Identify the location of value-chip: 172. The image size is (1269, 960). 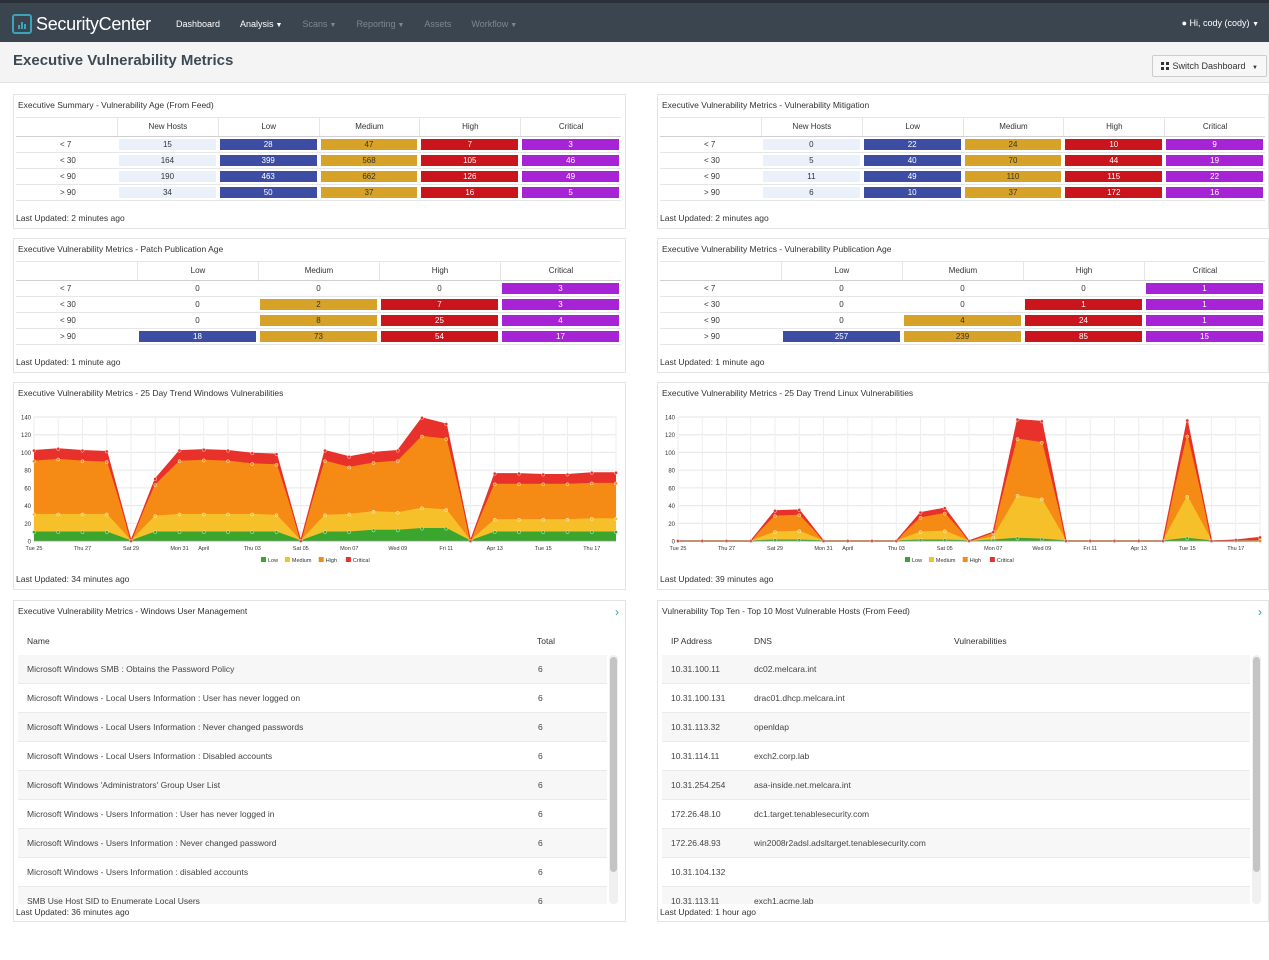
(1114, 192).